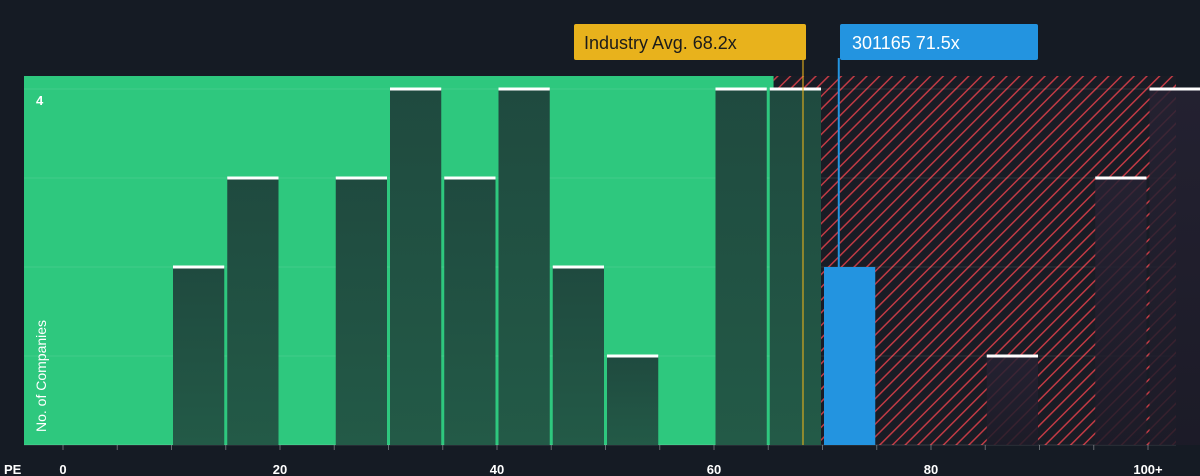 This screenshot has height=476, width=1200. What do you see at coordinates (931, 469) in the screenshot?
I see `x-tick-label: 80` at bounding box center [931, 469].